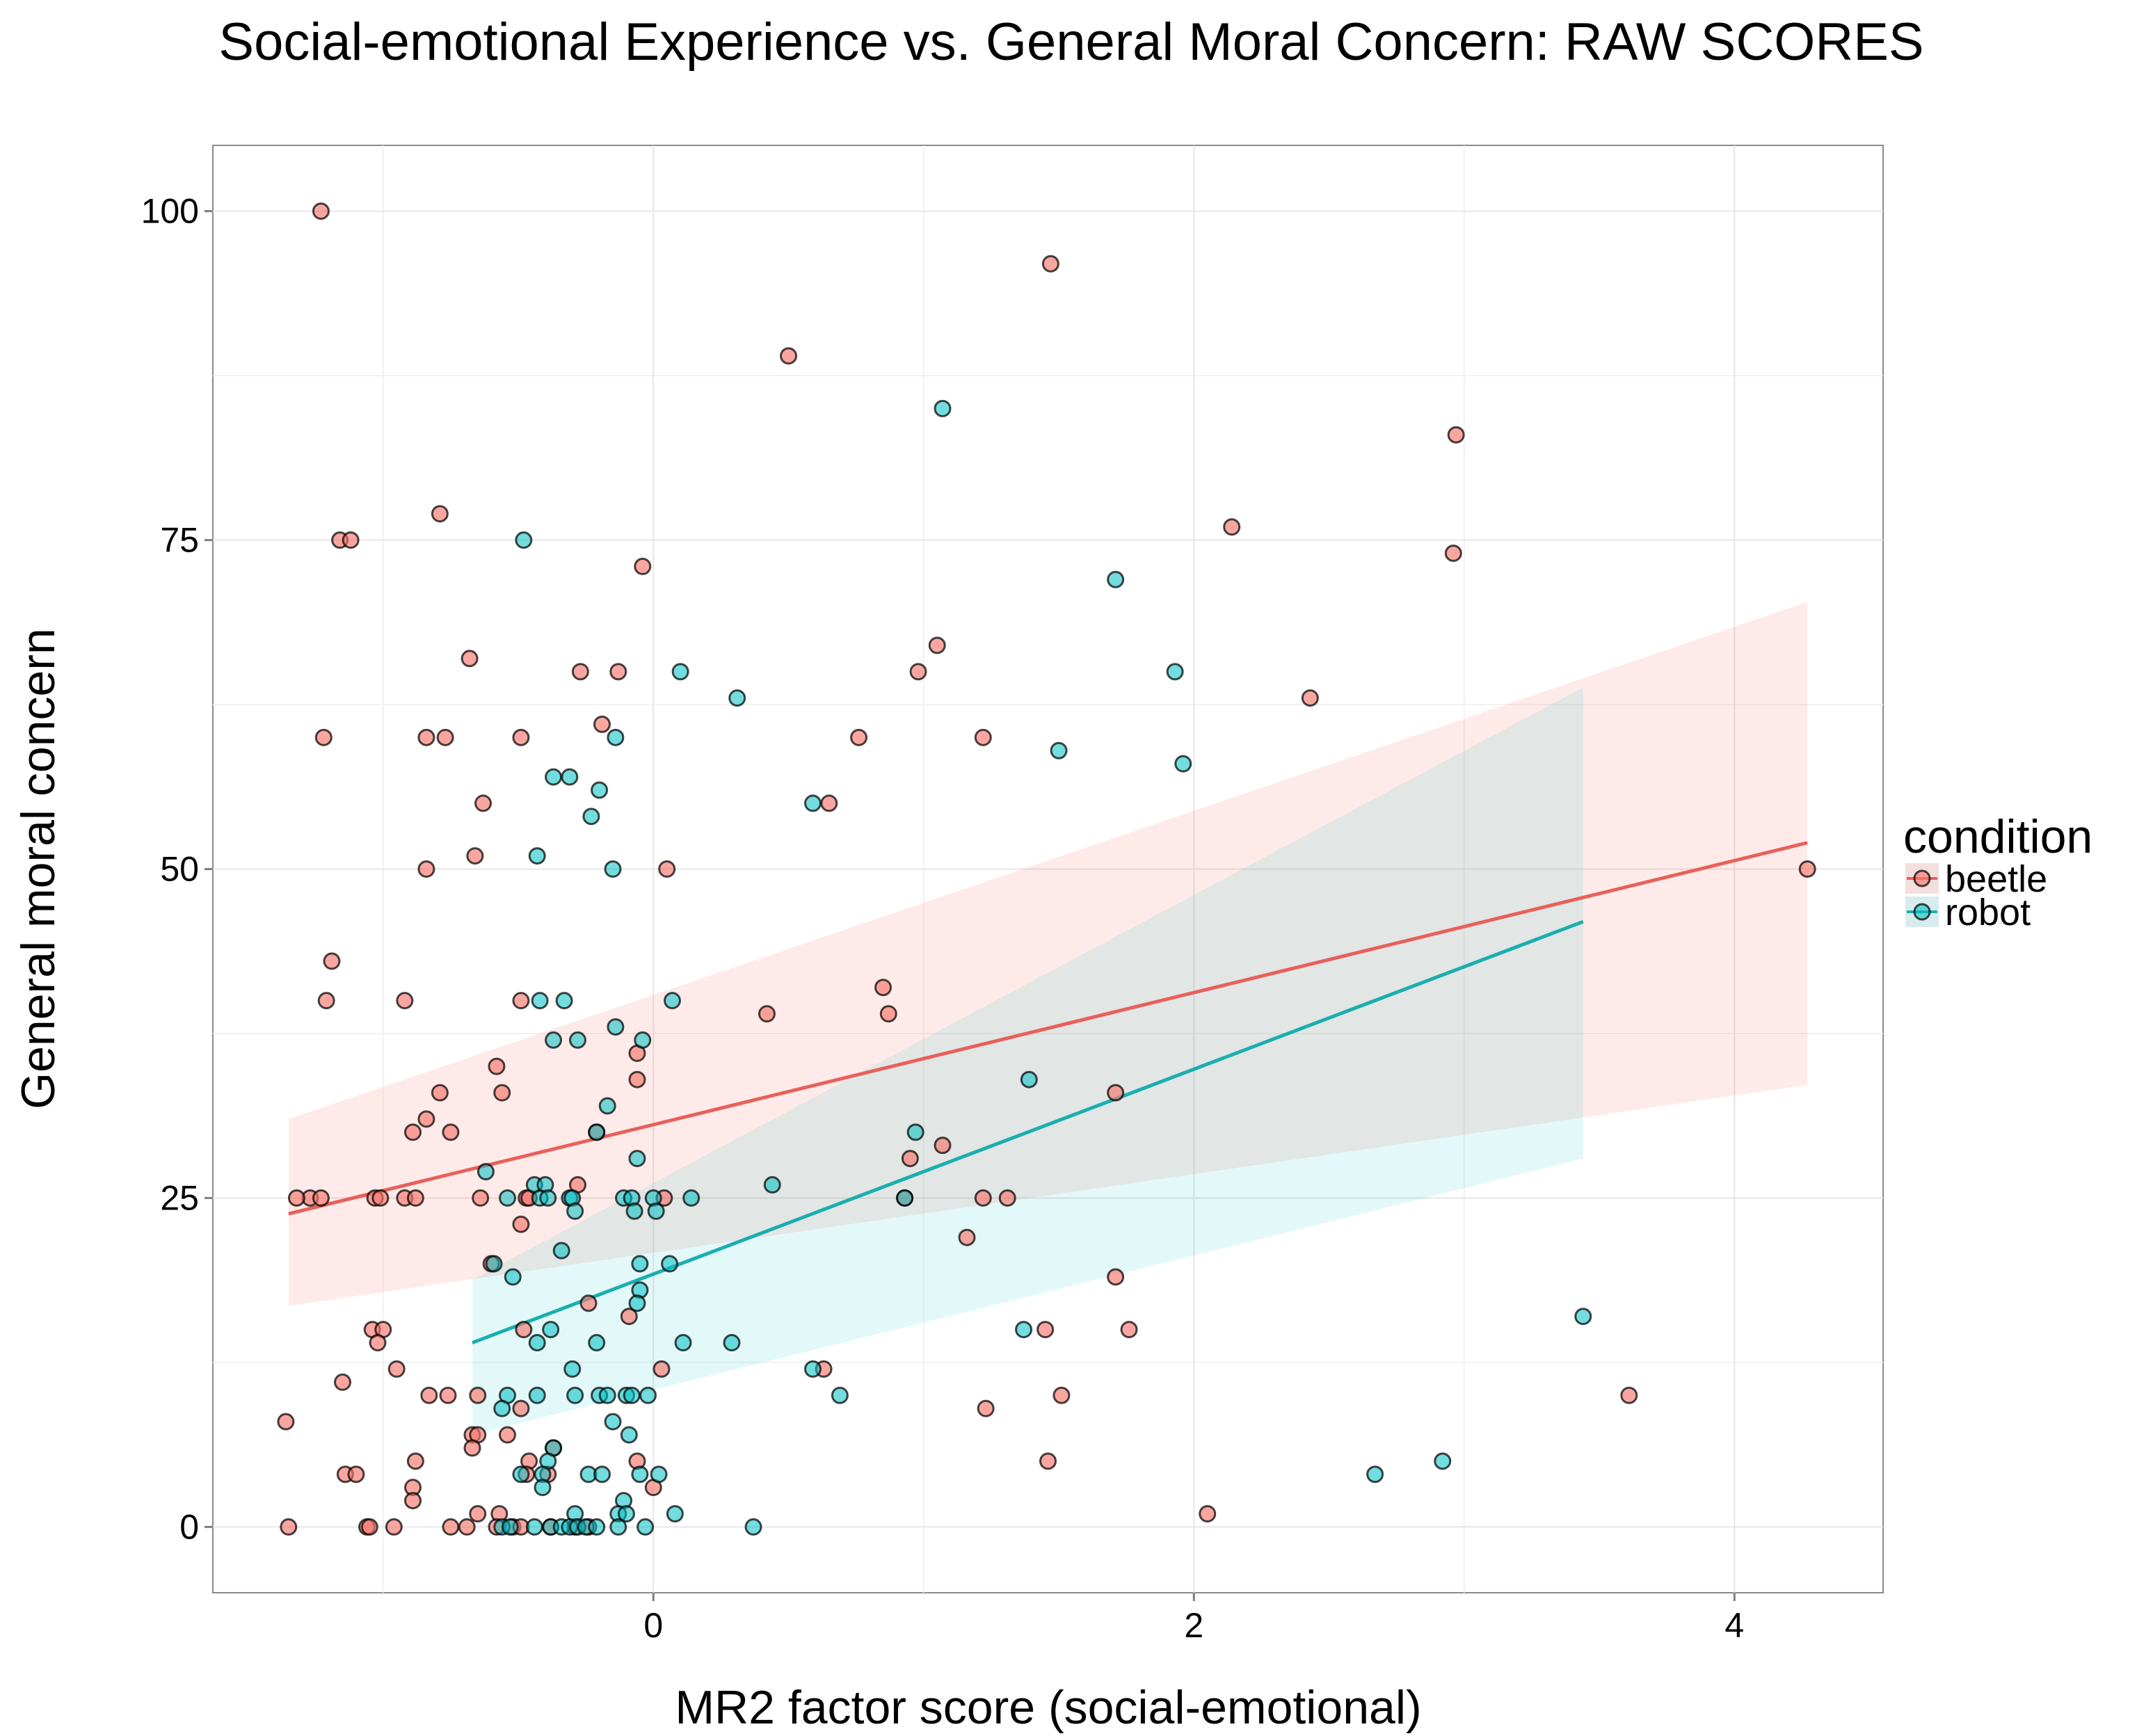  I want to click on x-axis-title: MR2 factor score (social-emotional), so click(1048, 1707).